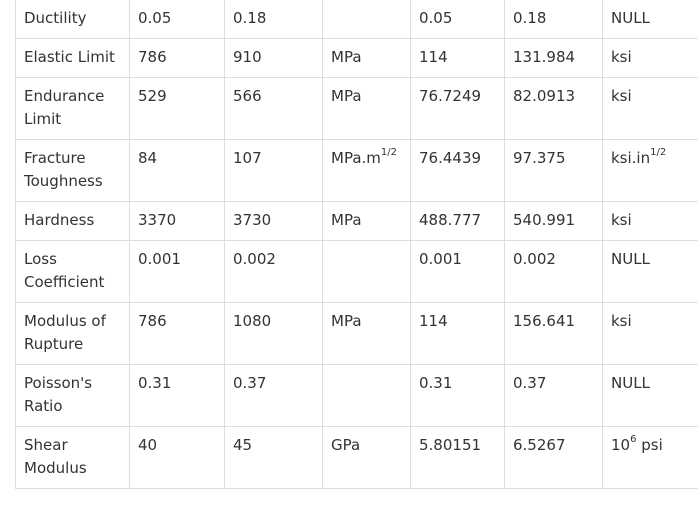 The image size is (698, 508). I want to click on max-imperial-cell: 82.0913, so click(553, 108).